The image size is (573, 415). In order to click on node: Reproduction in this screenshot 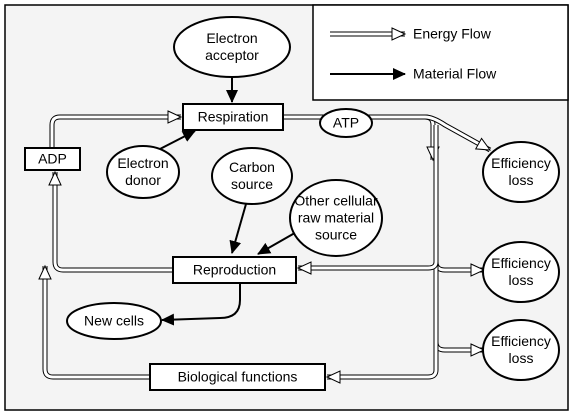, I will do `click(234, 270)`.